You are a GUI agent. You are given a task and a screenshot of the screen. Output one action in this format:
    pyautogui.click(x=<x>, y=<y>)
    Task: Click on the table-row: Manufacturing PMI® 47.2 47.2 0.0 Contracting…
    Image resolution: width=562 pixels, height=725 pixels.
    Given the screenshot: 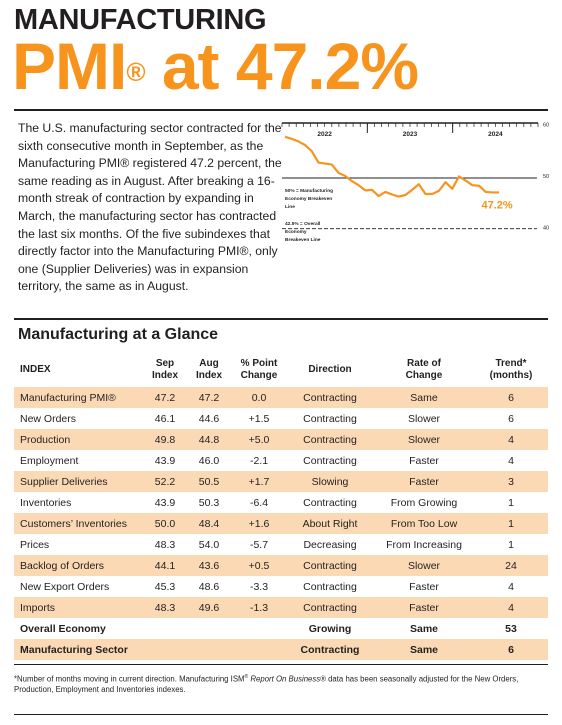 What is the action you would take?
    pyautogui.click(x=281, y=397)
    